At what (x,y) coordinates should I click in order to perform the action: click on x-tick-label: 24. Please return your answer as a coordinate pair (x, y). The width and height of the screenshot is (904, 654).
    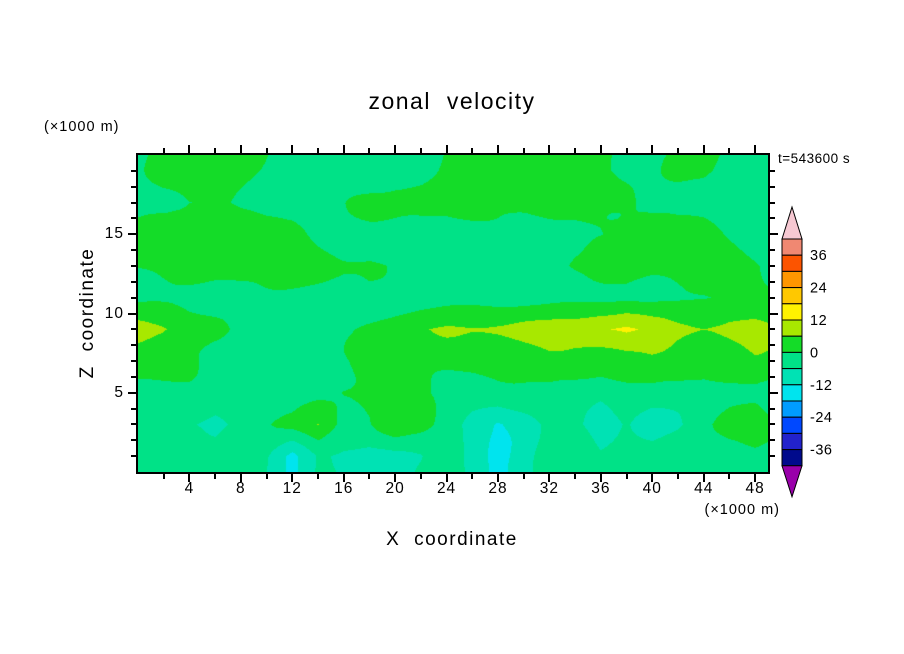
    Looking at the image, I should click on (446, 488).